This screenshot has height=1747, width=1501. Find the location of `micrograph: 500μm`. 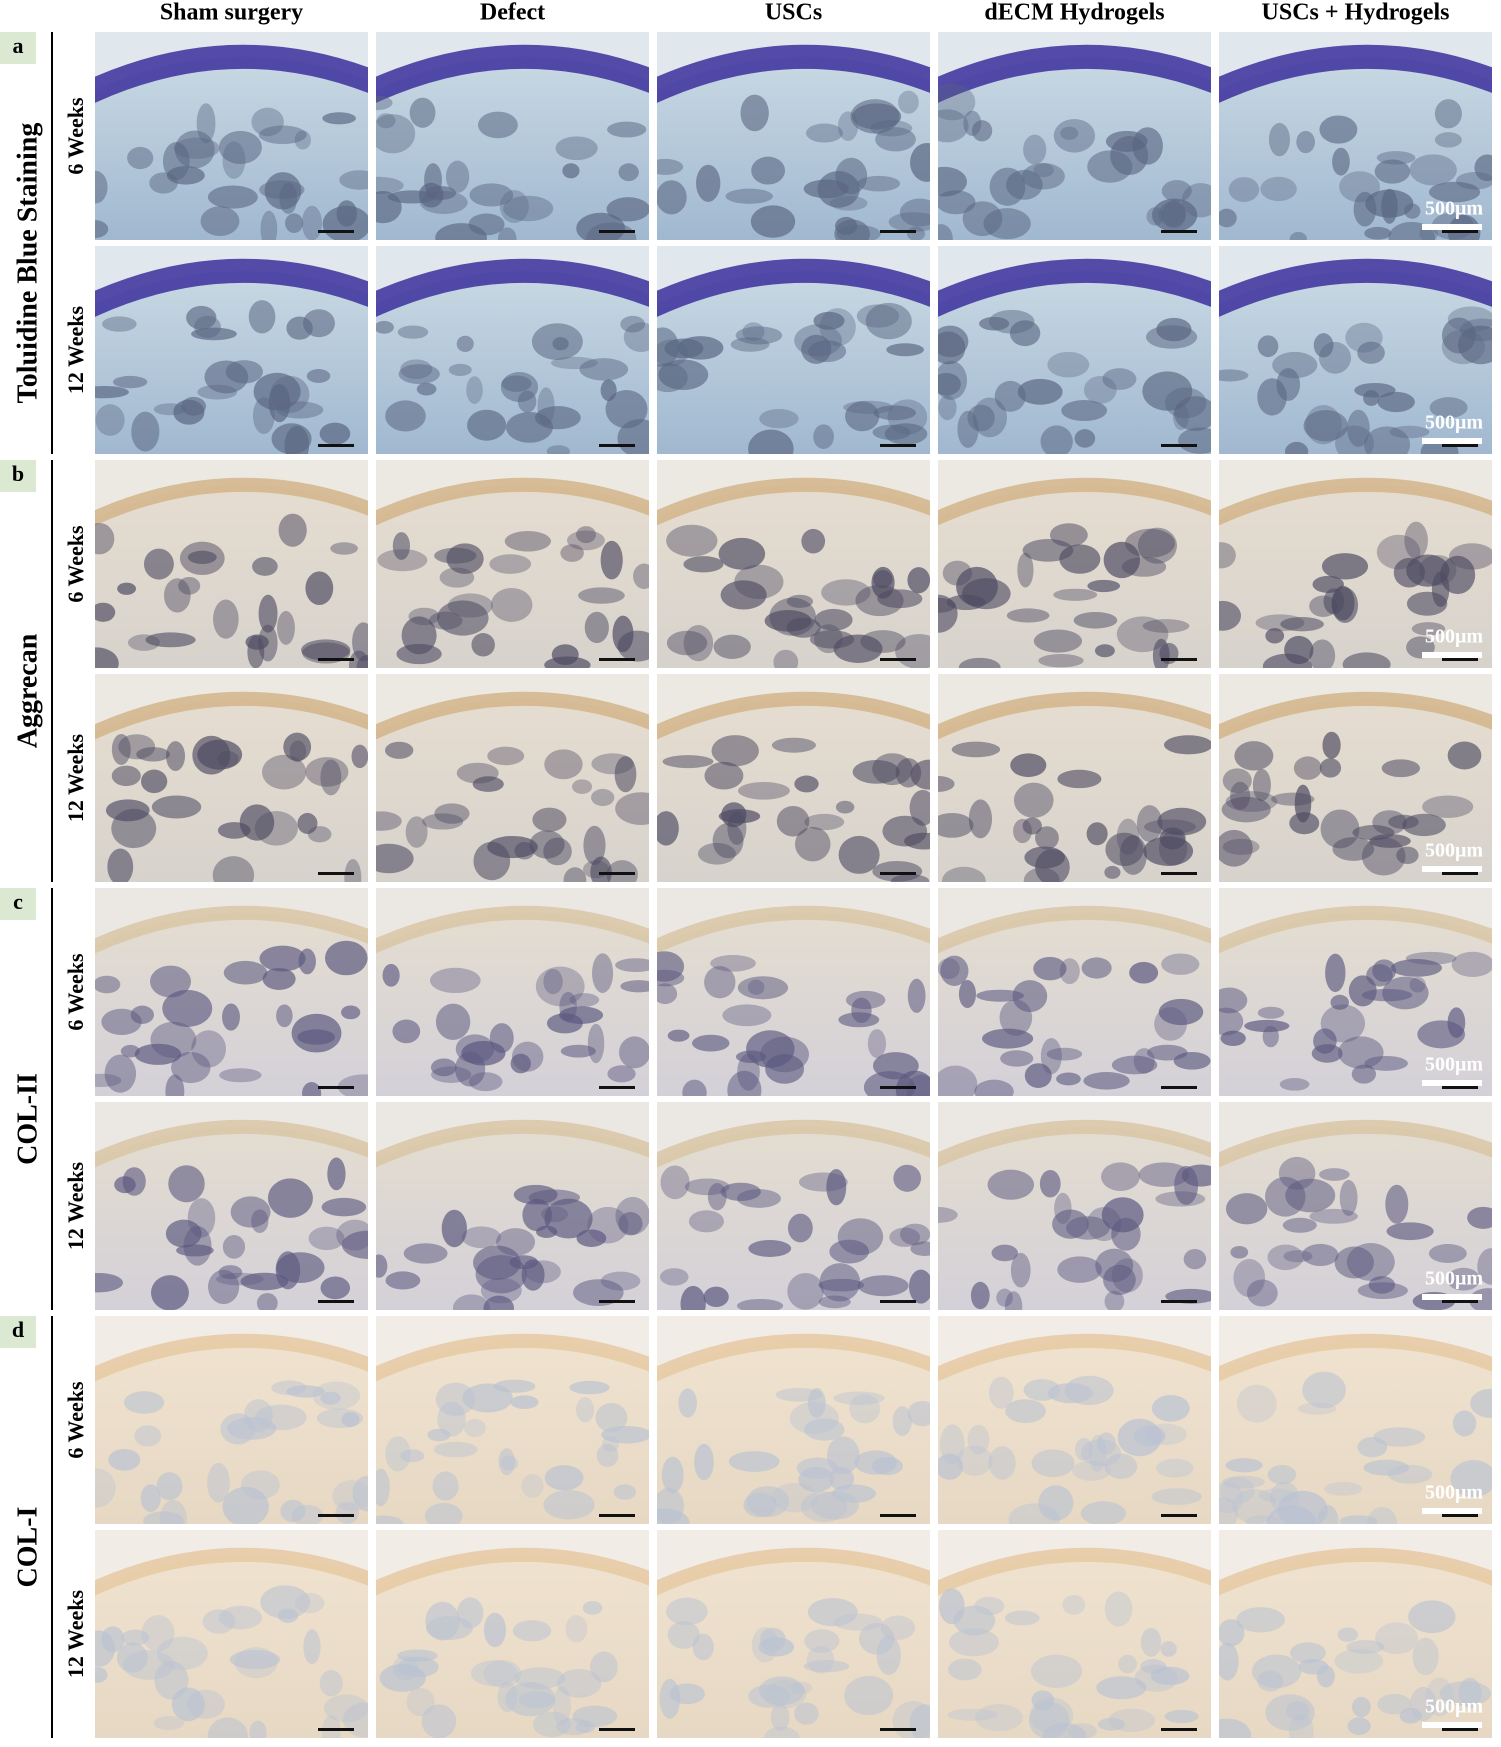

micrograph: 500μm is located at coordinates (1355, 778).